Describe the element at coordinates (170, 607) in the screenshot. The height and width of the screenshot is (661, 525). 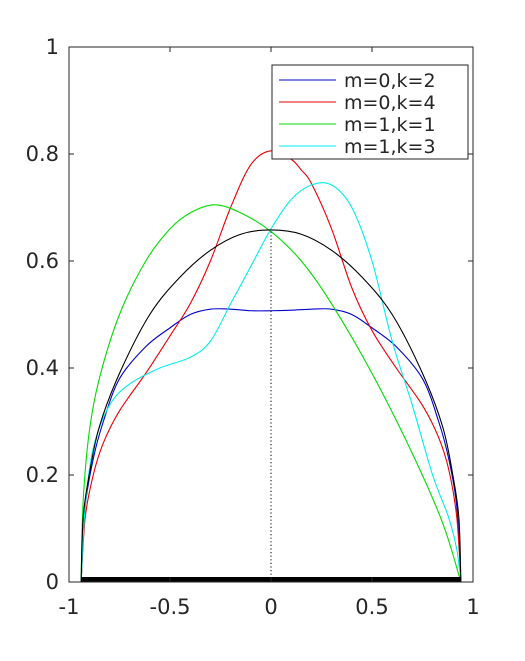
I see `x-tick-label: -0.5` at that location.